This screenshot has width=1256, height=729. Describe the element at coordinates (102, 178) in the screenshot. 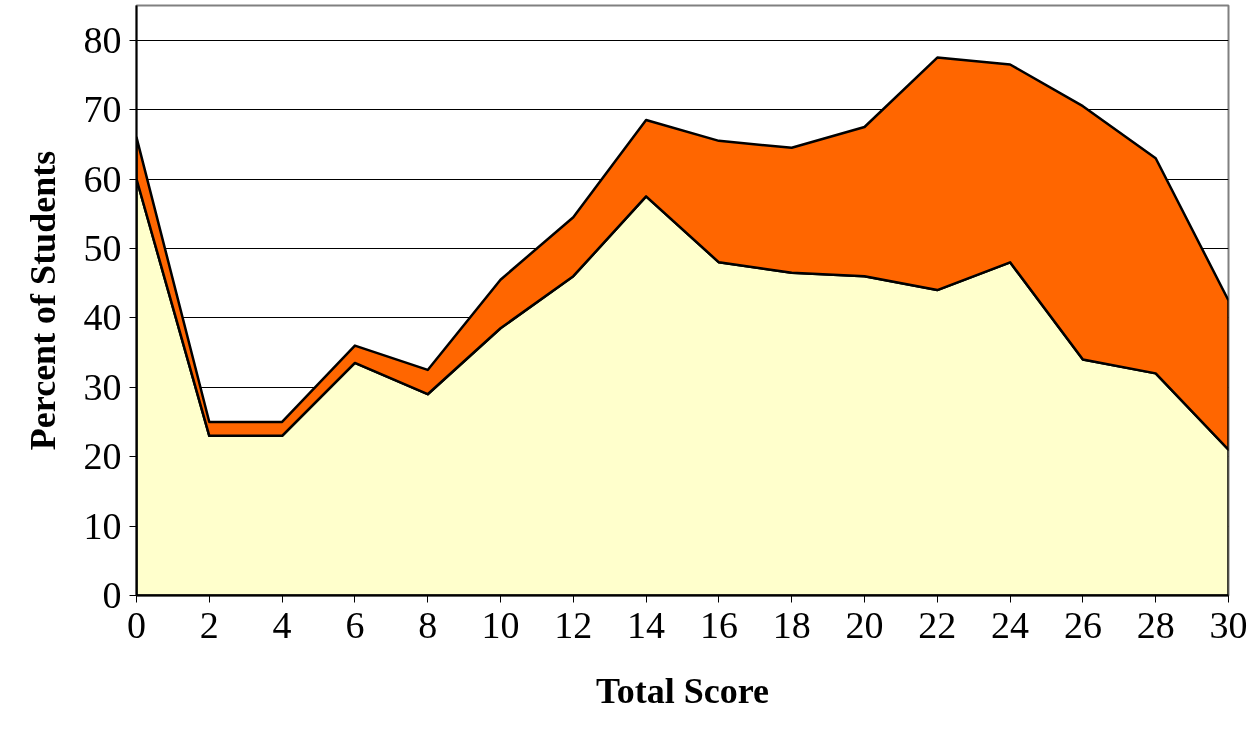

I see `y-tick-label: 60` at that location.